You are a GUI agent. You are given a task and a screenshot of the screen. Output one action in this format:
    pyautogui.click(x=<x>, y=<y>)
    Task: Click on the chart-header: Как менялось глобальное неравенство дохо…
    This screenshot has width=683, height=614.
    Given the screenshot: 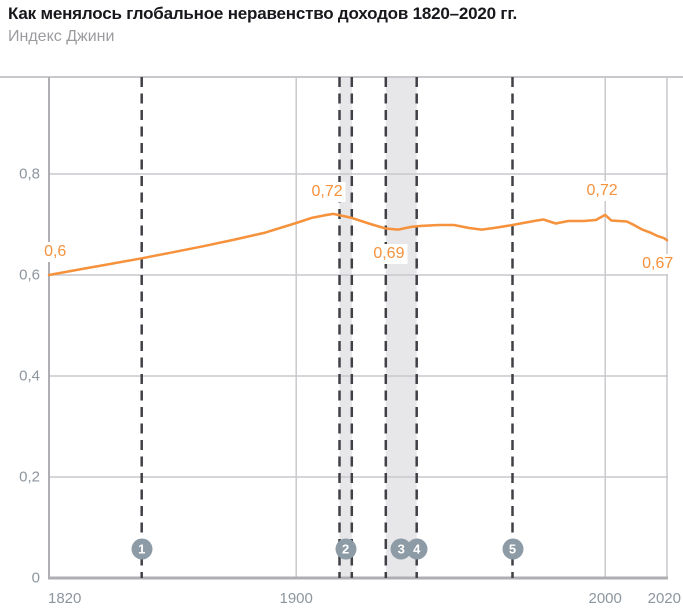 What is the action you would take?
    pyautogui.click(x=343, y=25)
    